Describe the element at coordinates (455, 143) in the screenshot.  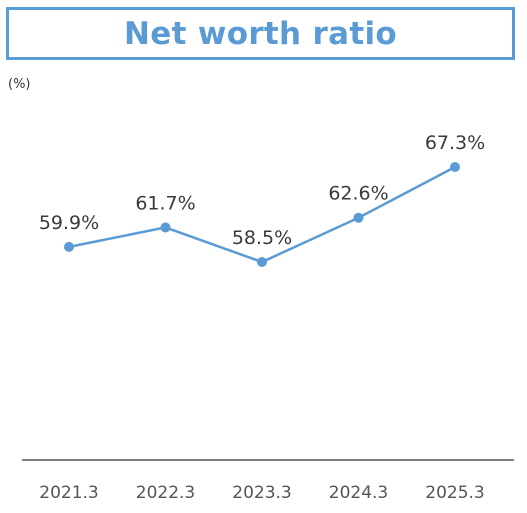
I see `data-label: 67.3%` at that location.